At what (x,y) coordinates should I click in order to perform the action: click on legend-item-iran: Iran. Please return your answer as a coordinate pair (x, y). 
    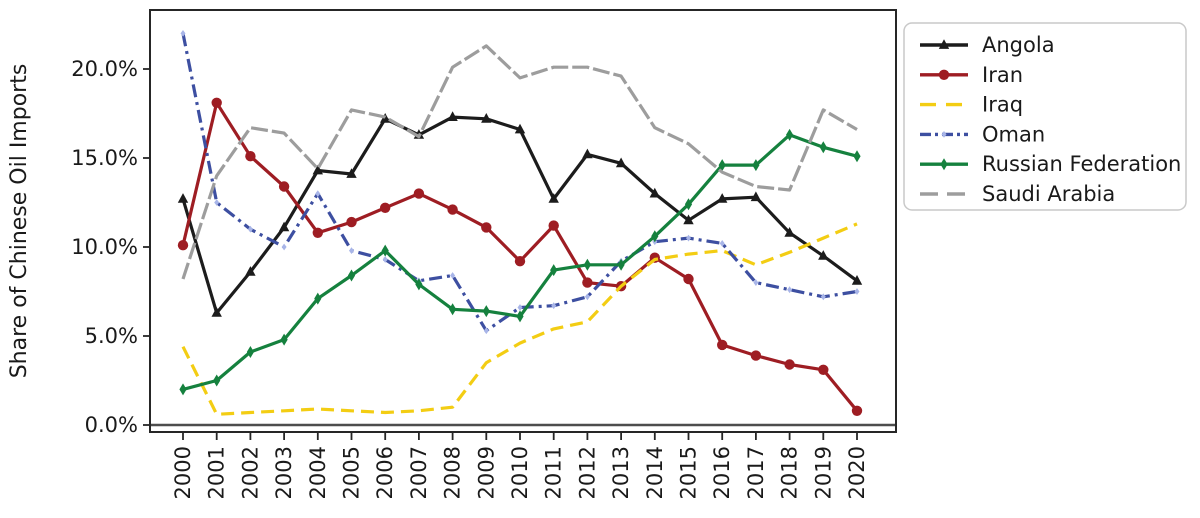
    Looking at the image, I should click on (971, 75).